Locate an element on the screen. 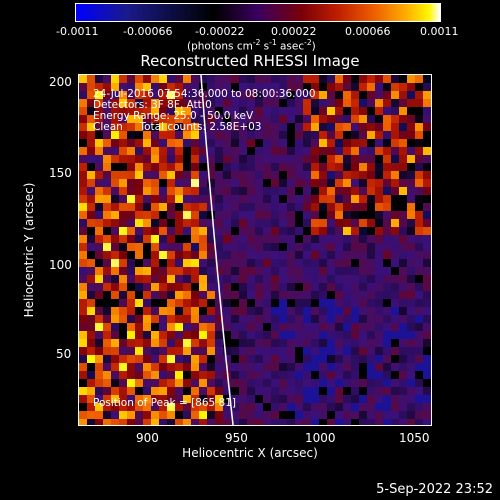  x-tick-label: 950 is located at coordinates (236, 438).